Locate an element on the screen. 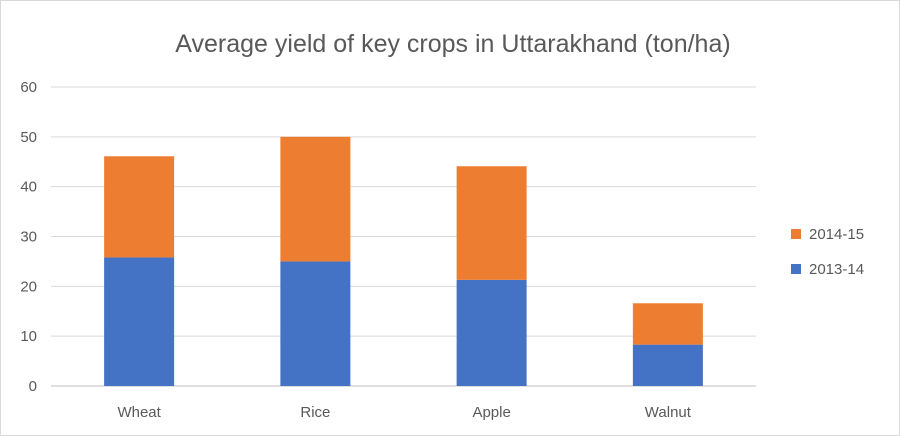 The width and height of the screenshot is (900, 436). x-axis-tick-labels: Wheat Rice Apple Walnut is located at coordinates (404, 412).